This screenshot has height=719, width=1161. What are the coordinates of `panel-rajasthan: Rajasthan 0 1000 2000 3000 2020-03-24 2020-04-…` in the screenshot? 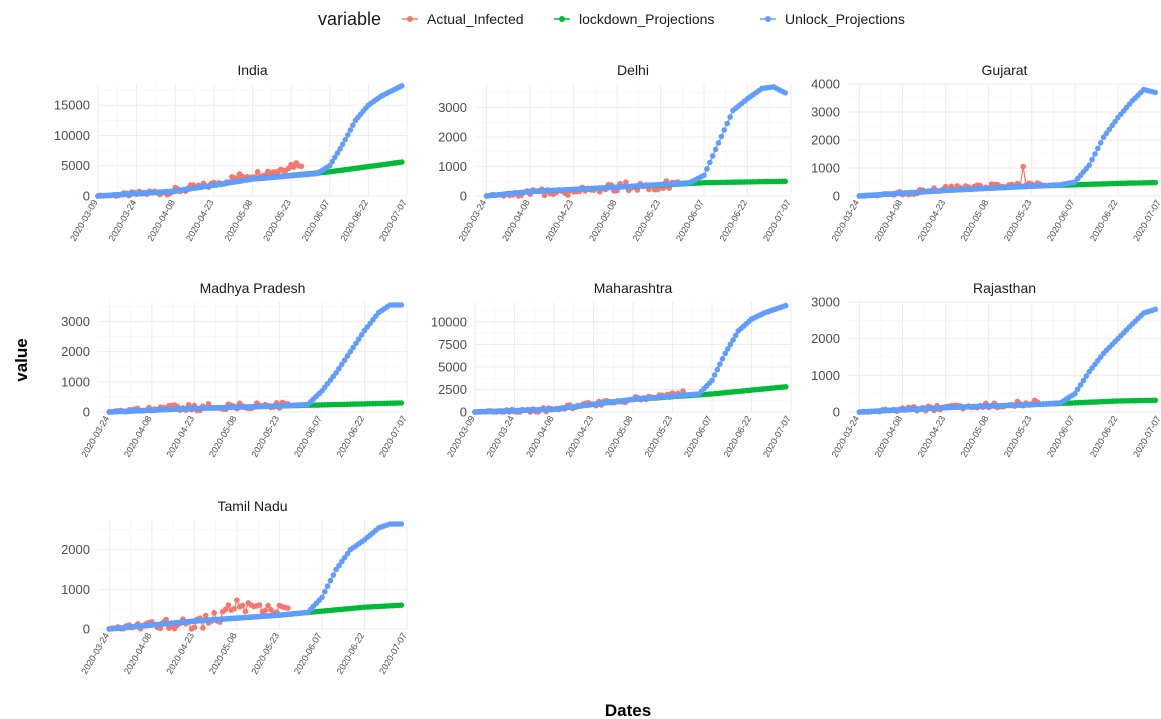 It's located at (986, 369).